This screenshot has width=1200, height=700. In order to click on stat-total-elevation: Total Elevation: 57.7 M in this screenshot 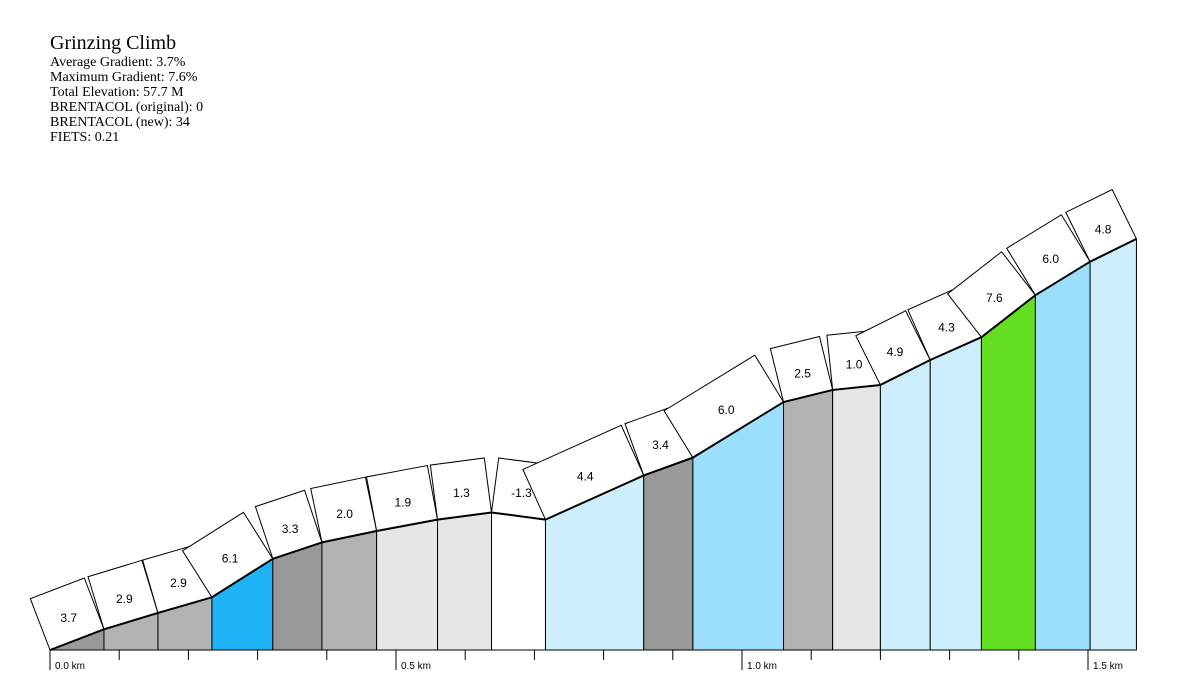, I will do `click(117, 92)`.